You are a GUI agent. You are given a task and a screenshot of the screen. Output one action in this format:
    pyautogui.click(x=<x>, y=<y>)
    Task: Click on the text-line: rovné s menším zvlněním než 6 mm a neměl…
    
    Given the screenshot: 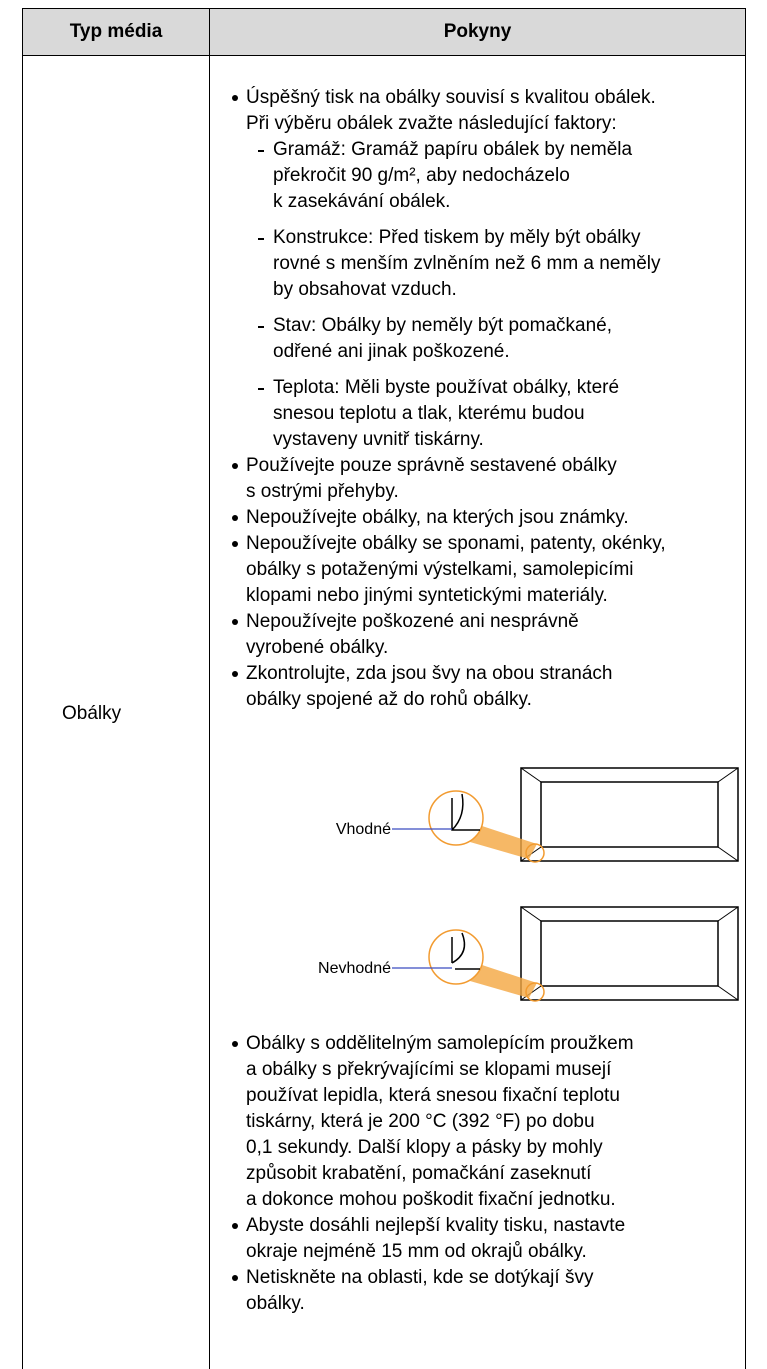 What is the action you would take?
    pyautogui.click(x=467, y=263)
    